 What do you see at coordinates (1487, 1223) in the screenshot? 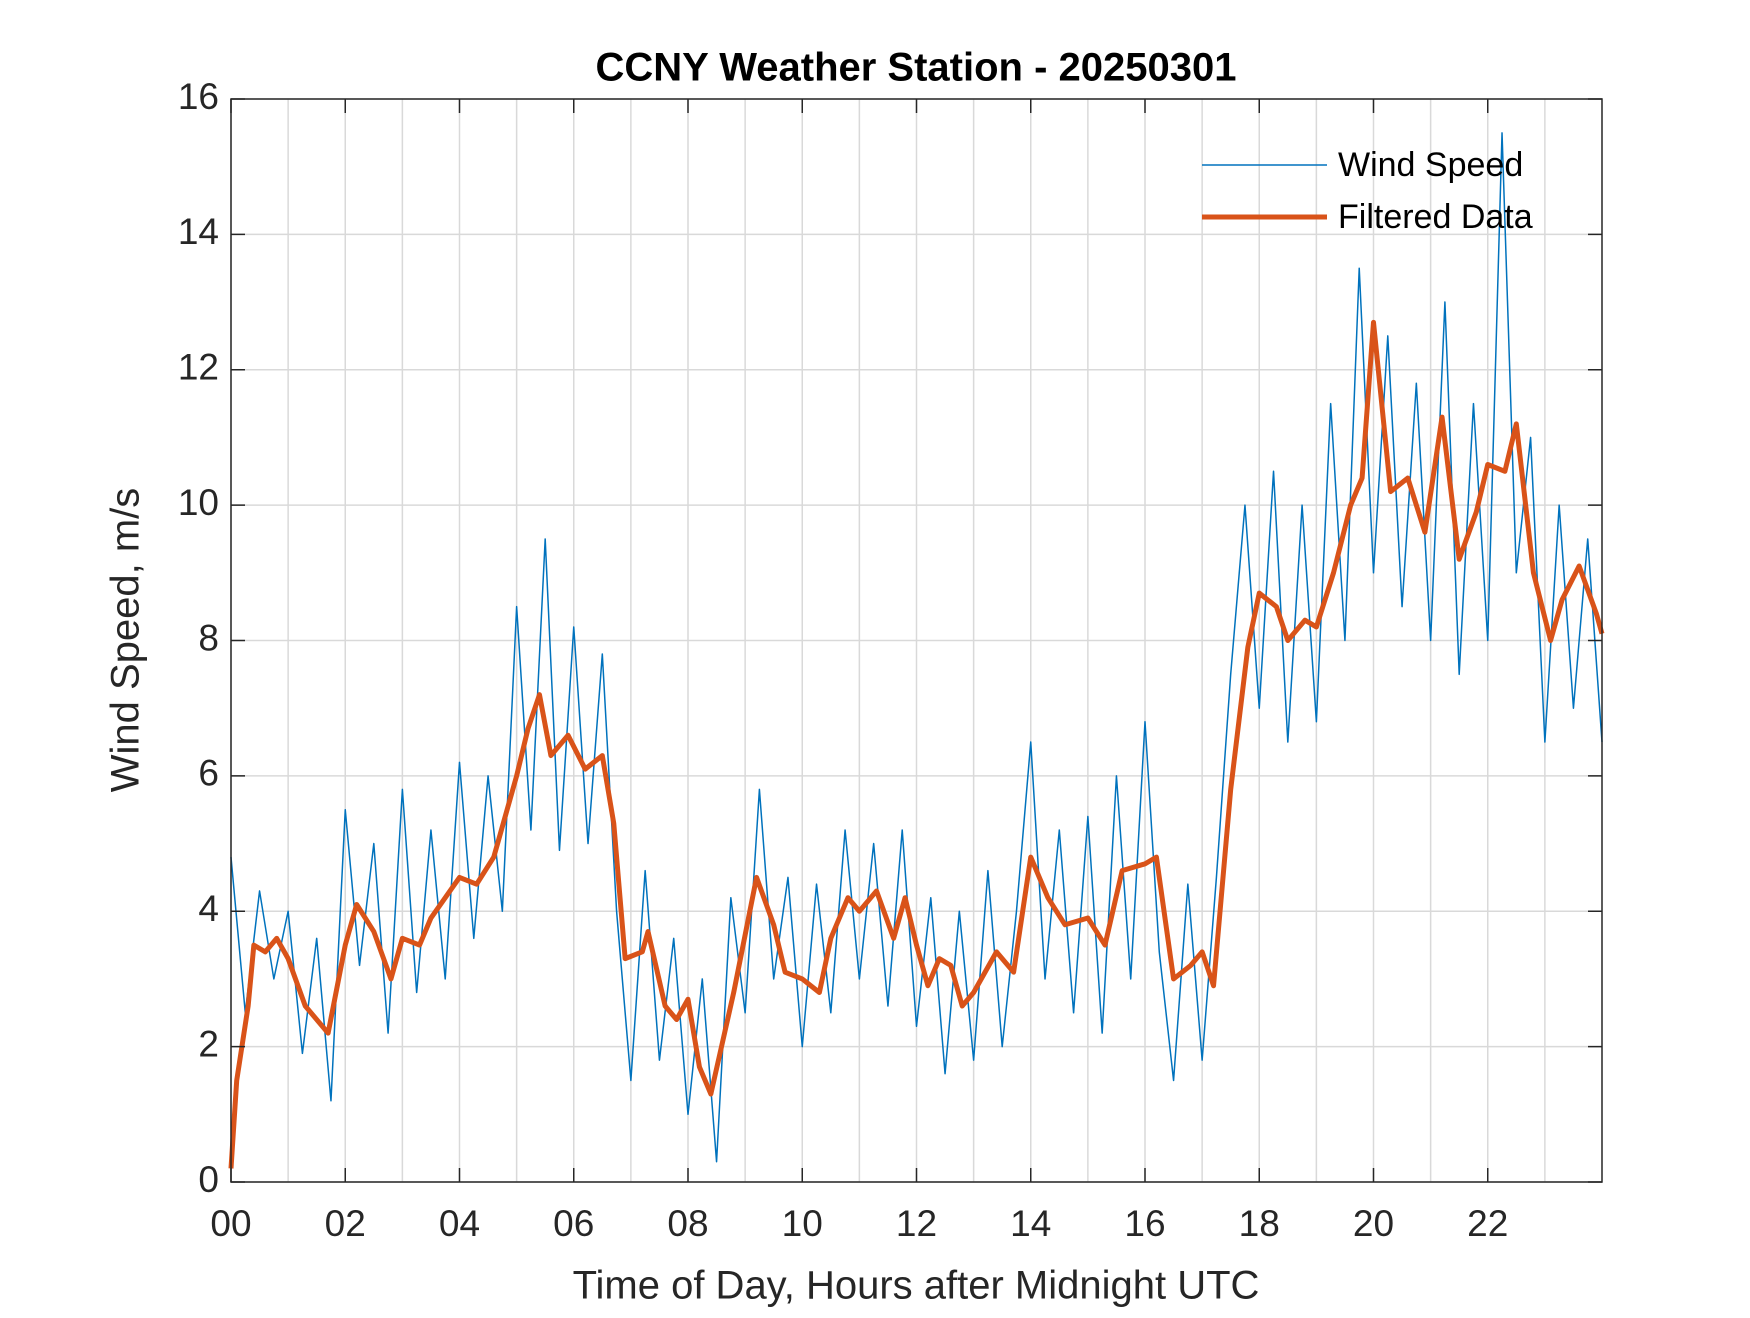
I see `x-tick-label: 22` at bounding box center [1487, 1223].